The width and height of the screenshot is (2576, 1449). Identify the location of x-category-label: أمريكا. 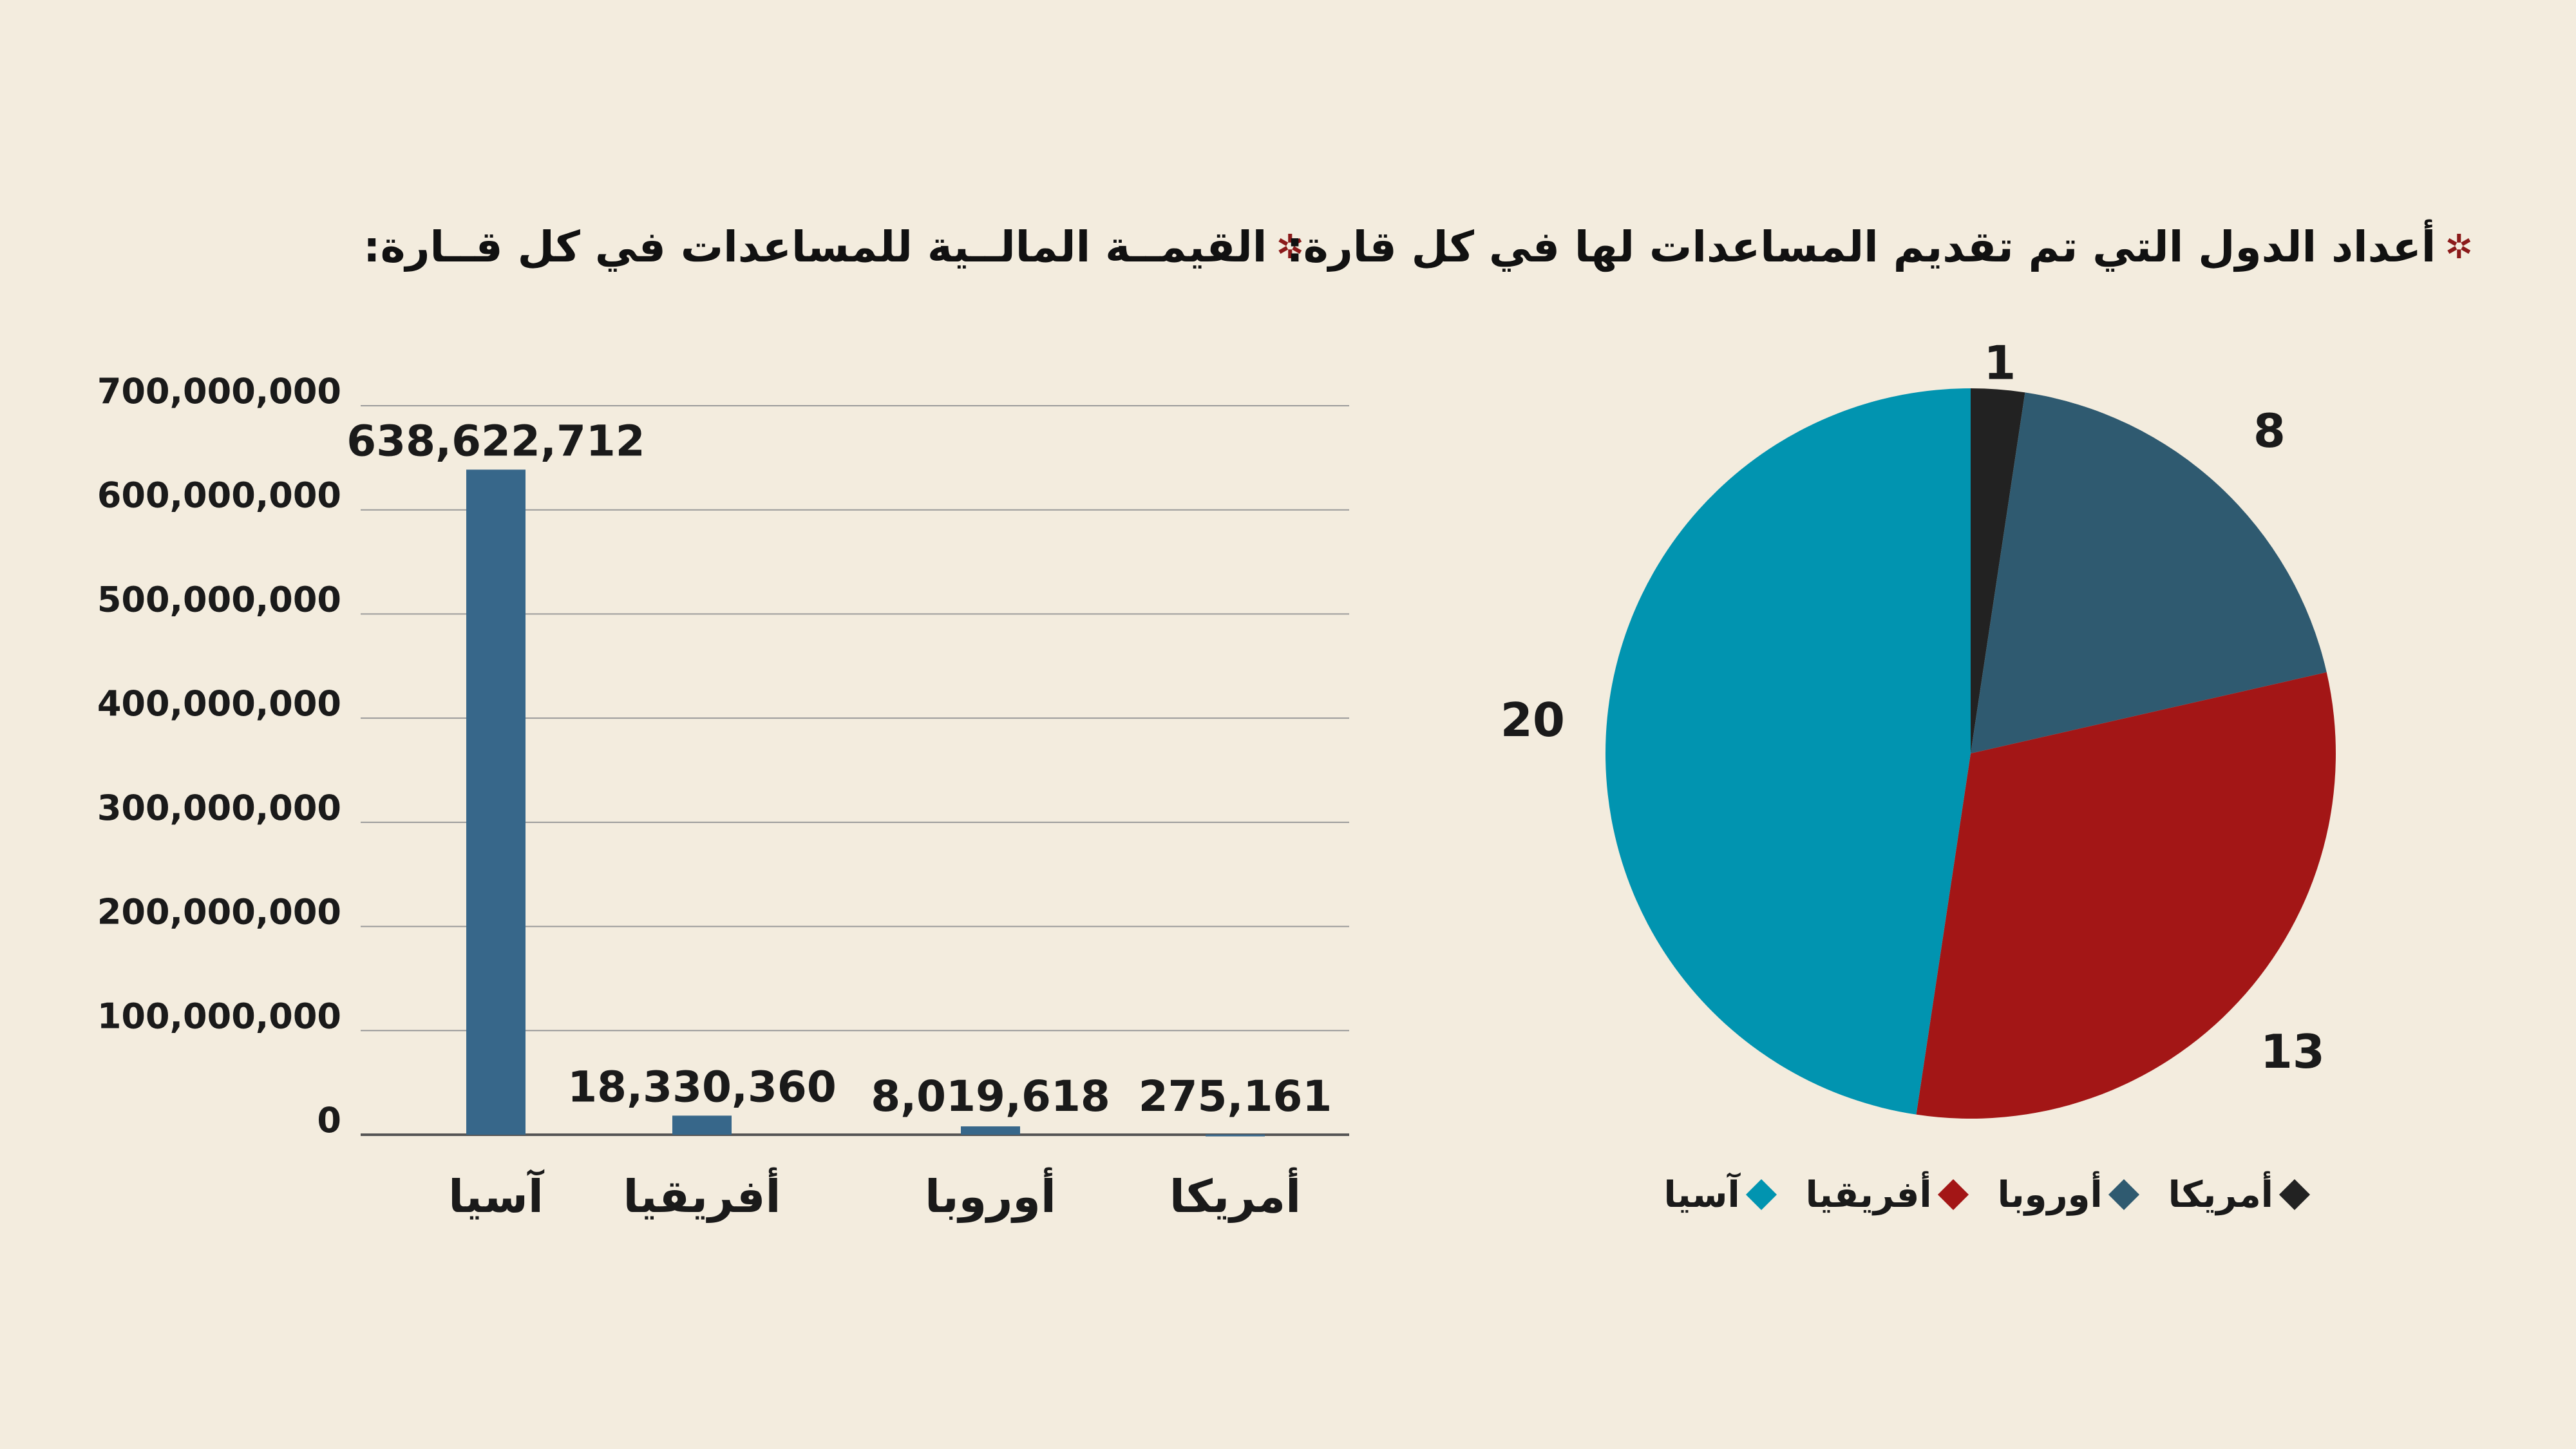
(1235, 1195).